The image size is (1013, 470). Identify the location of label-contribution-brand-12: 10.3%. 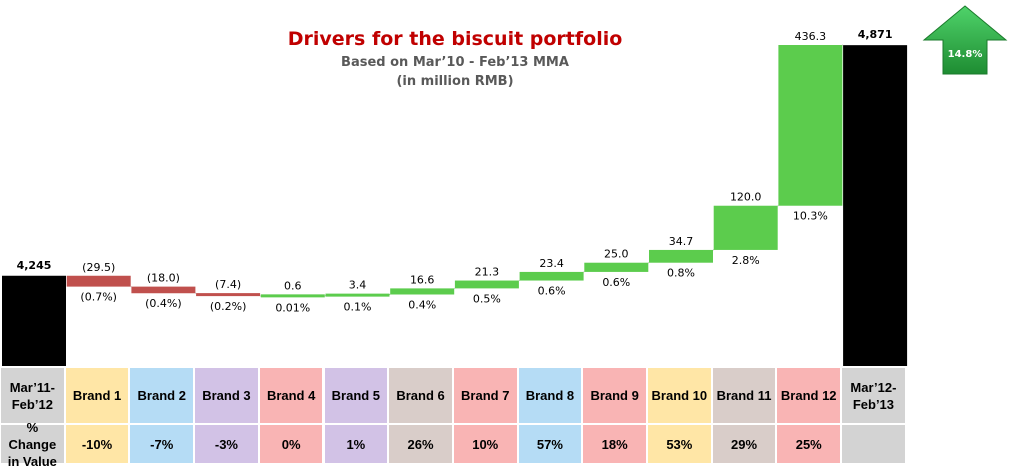
(810, 216).